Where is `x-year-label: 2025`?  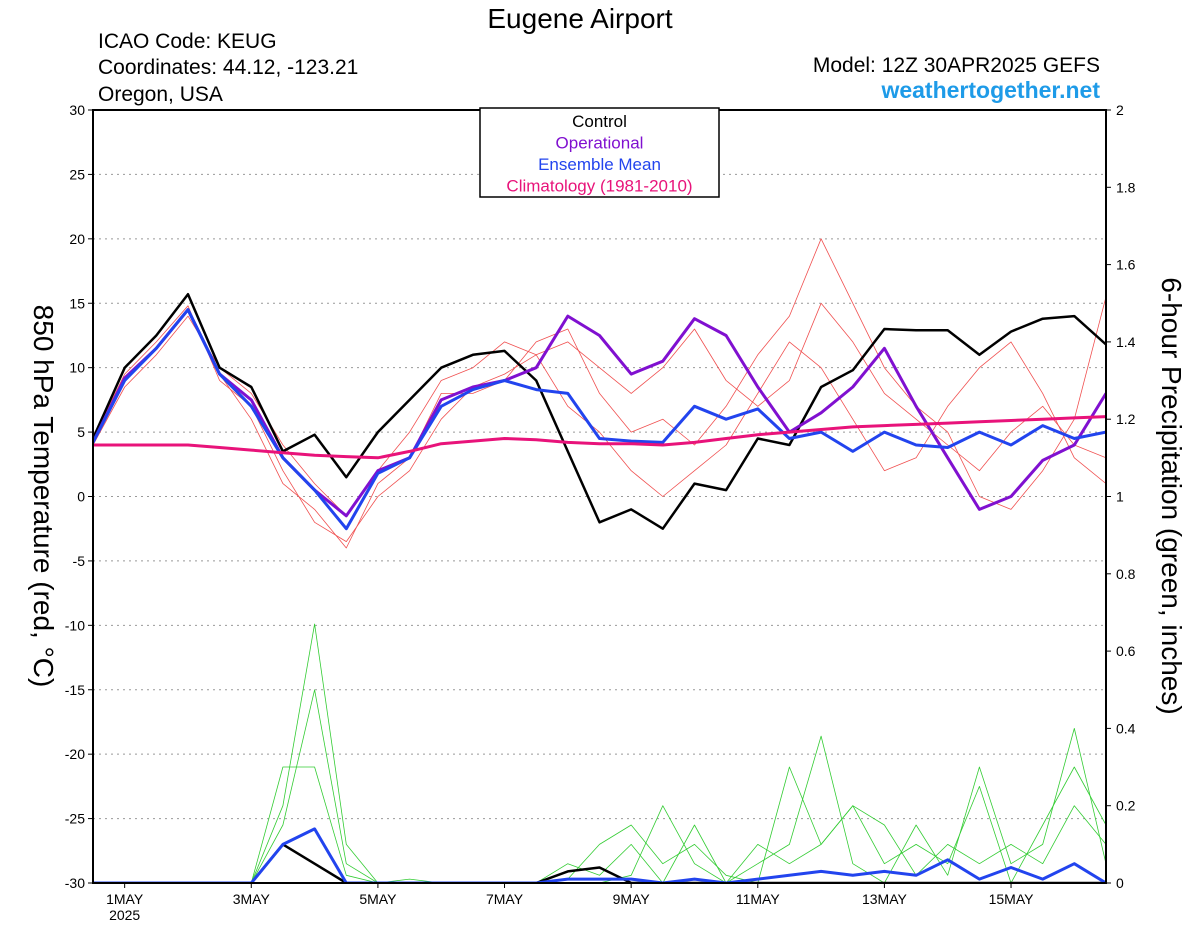 x-year-label: 2025 is located at coordinates (124, 915).